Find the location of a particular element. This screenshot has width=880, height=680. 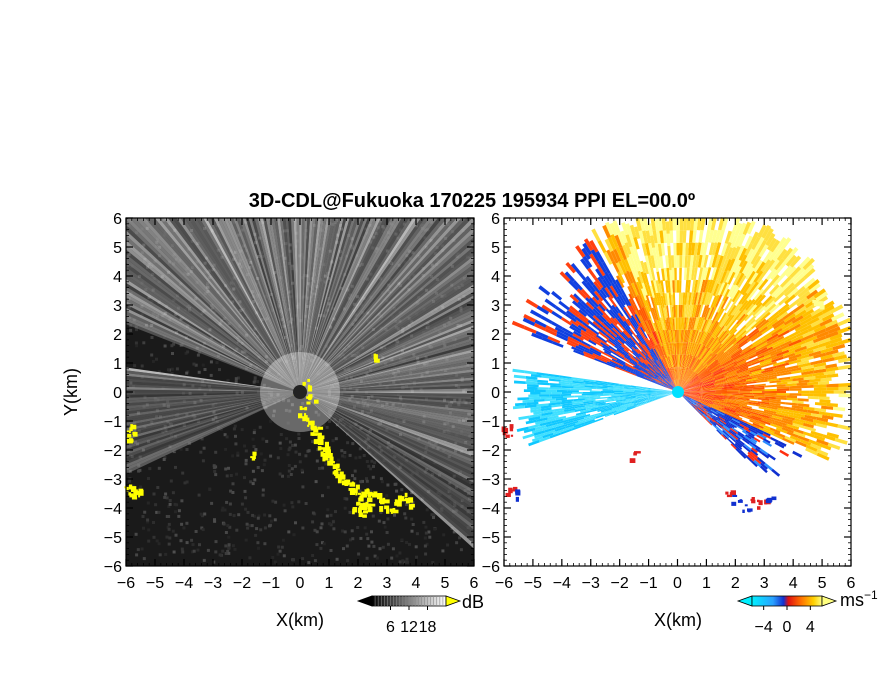

velocity-bin-2078 is located at coordinates (663, 382).